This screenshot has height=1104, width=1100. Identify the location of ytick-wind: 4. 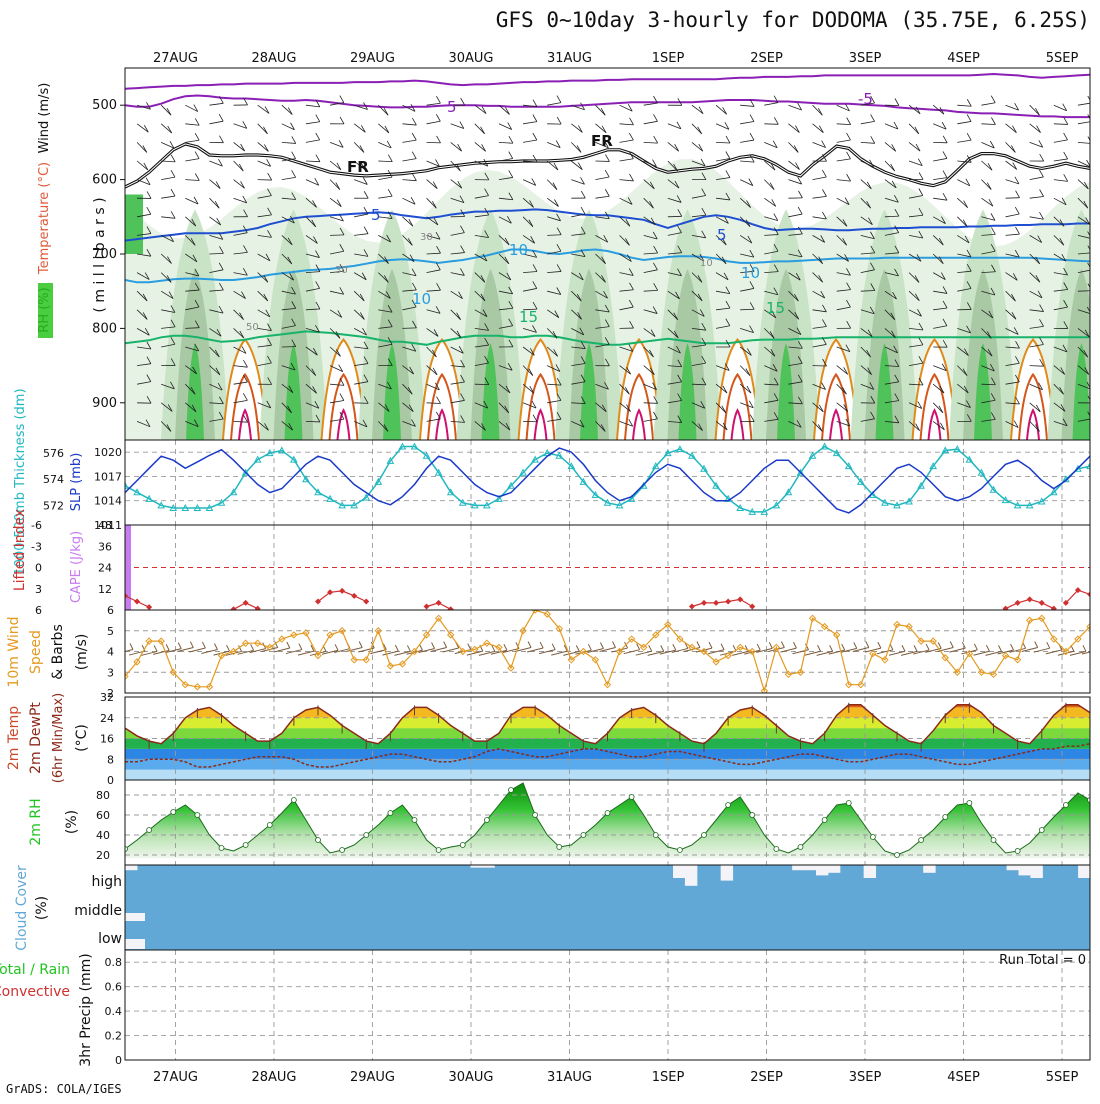
(110, 652).